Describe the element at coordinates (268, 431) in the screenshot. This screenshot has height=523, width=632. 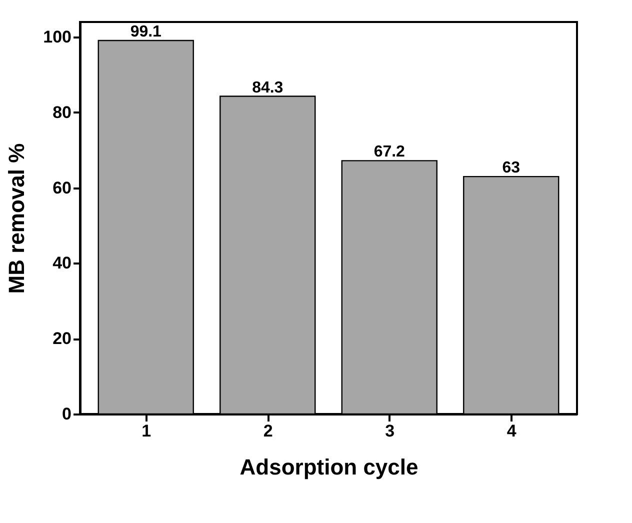
I see `x-tick-label: 2` at that location.